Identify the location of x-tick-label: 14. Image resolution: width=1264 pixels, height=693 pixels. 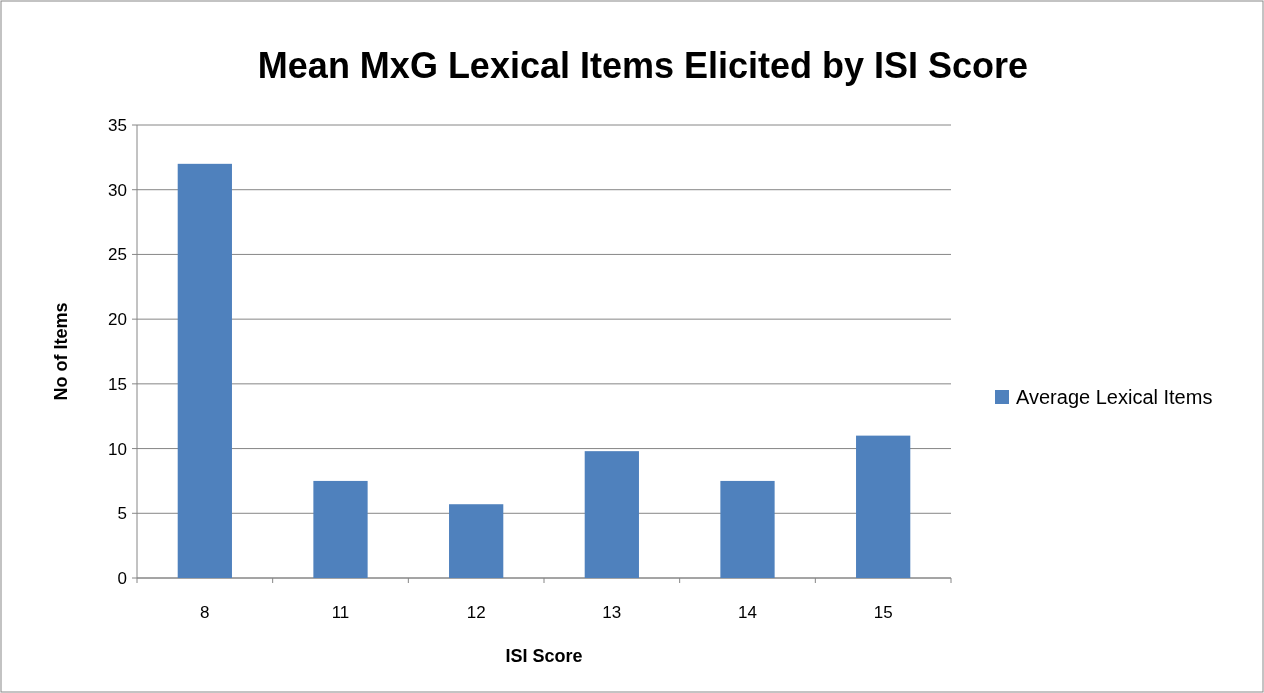
(747, 612).